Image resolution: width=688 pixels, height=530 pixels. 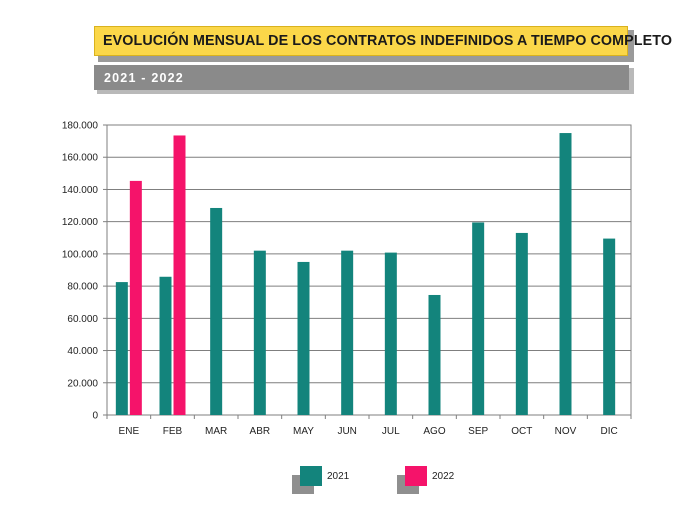 What do you see at coordinates (478, 318) in the screenshot?
I see `bar-2021-sep` at bounding box center [478, 318].